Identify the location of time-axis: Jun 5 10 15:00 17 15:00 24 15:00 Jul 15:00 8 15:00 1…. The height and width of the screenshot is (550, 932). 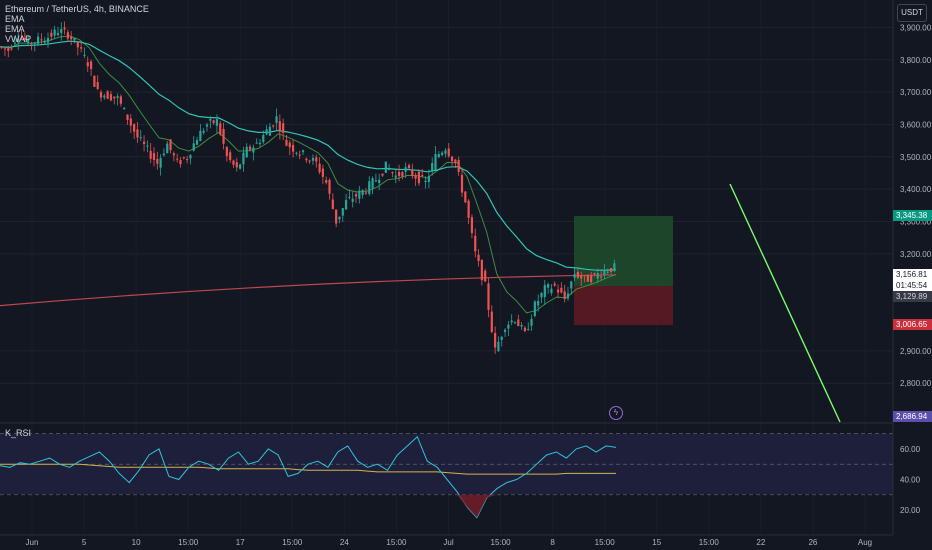
(446, 540).